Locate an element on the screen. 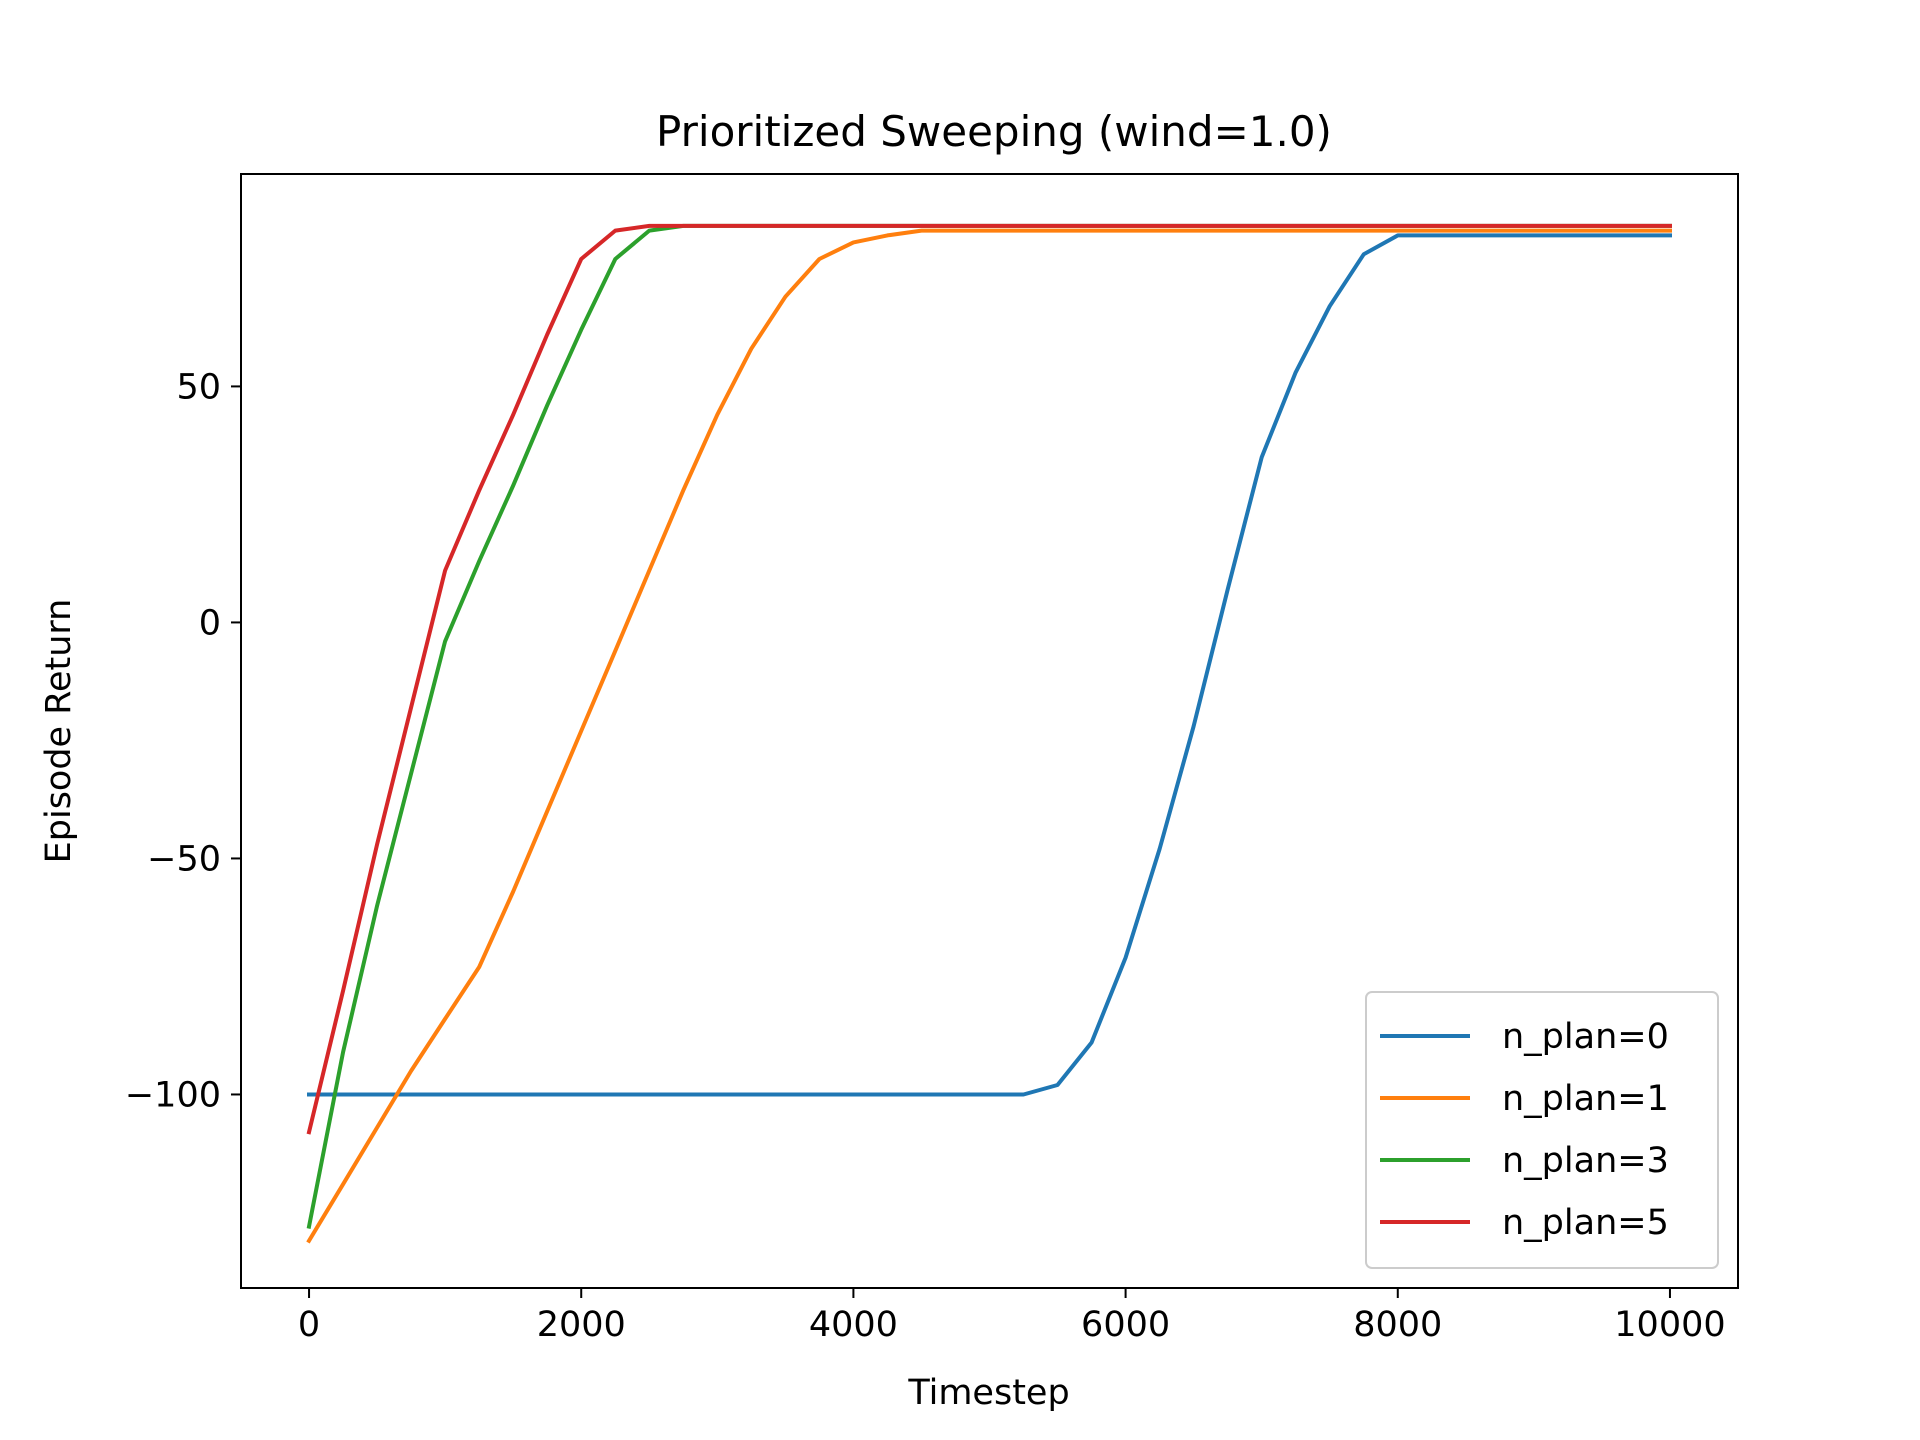 The width and height of the screenshot is (1920, 1440). y-tick-label: −100 is located at coordinates (173, 1095).